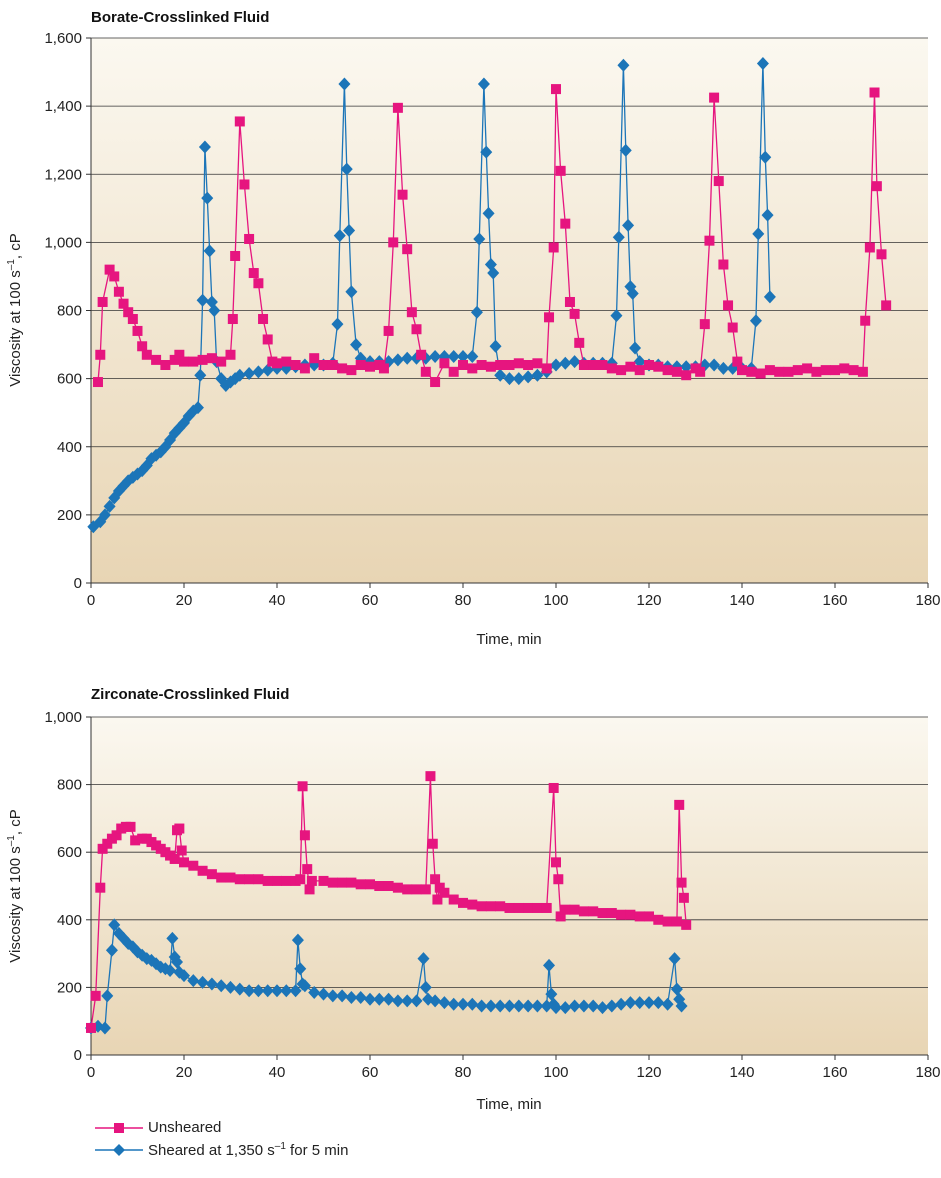 The image size is (941, 1178). What do you see at coordinates (15, 885) in the screenshot?
I see `y-axis-label: Viscosity at 100 s–1, cP` at bounding box center [15, 885].